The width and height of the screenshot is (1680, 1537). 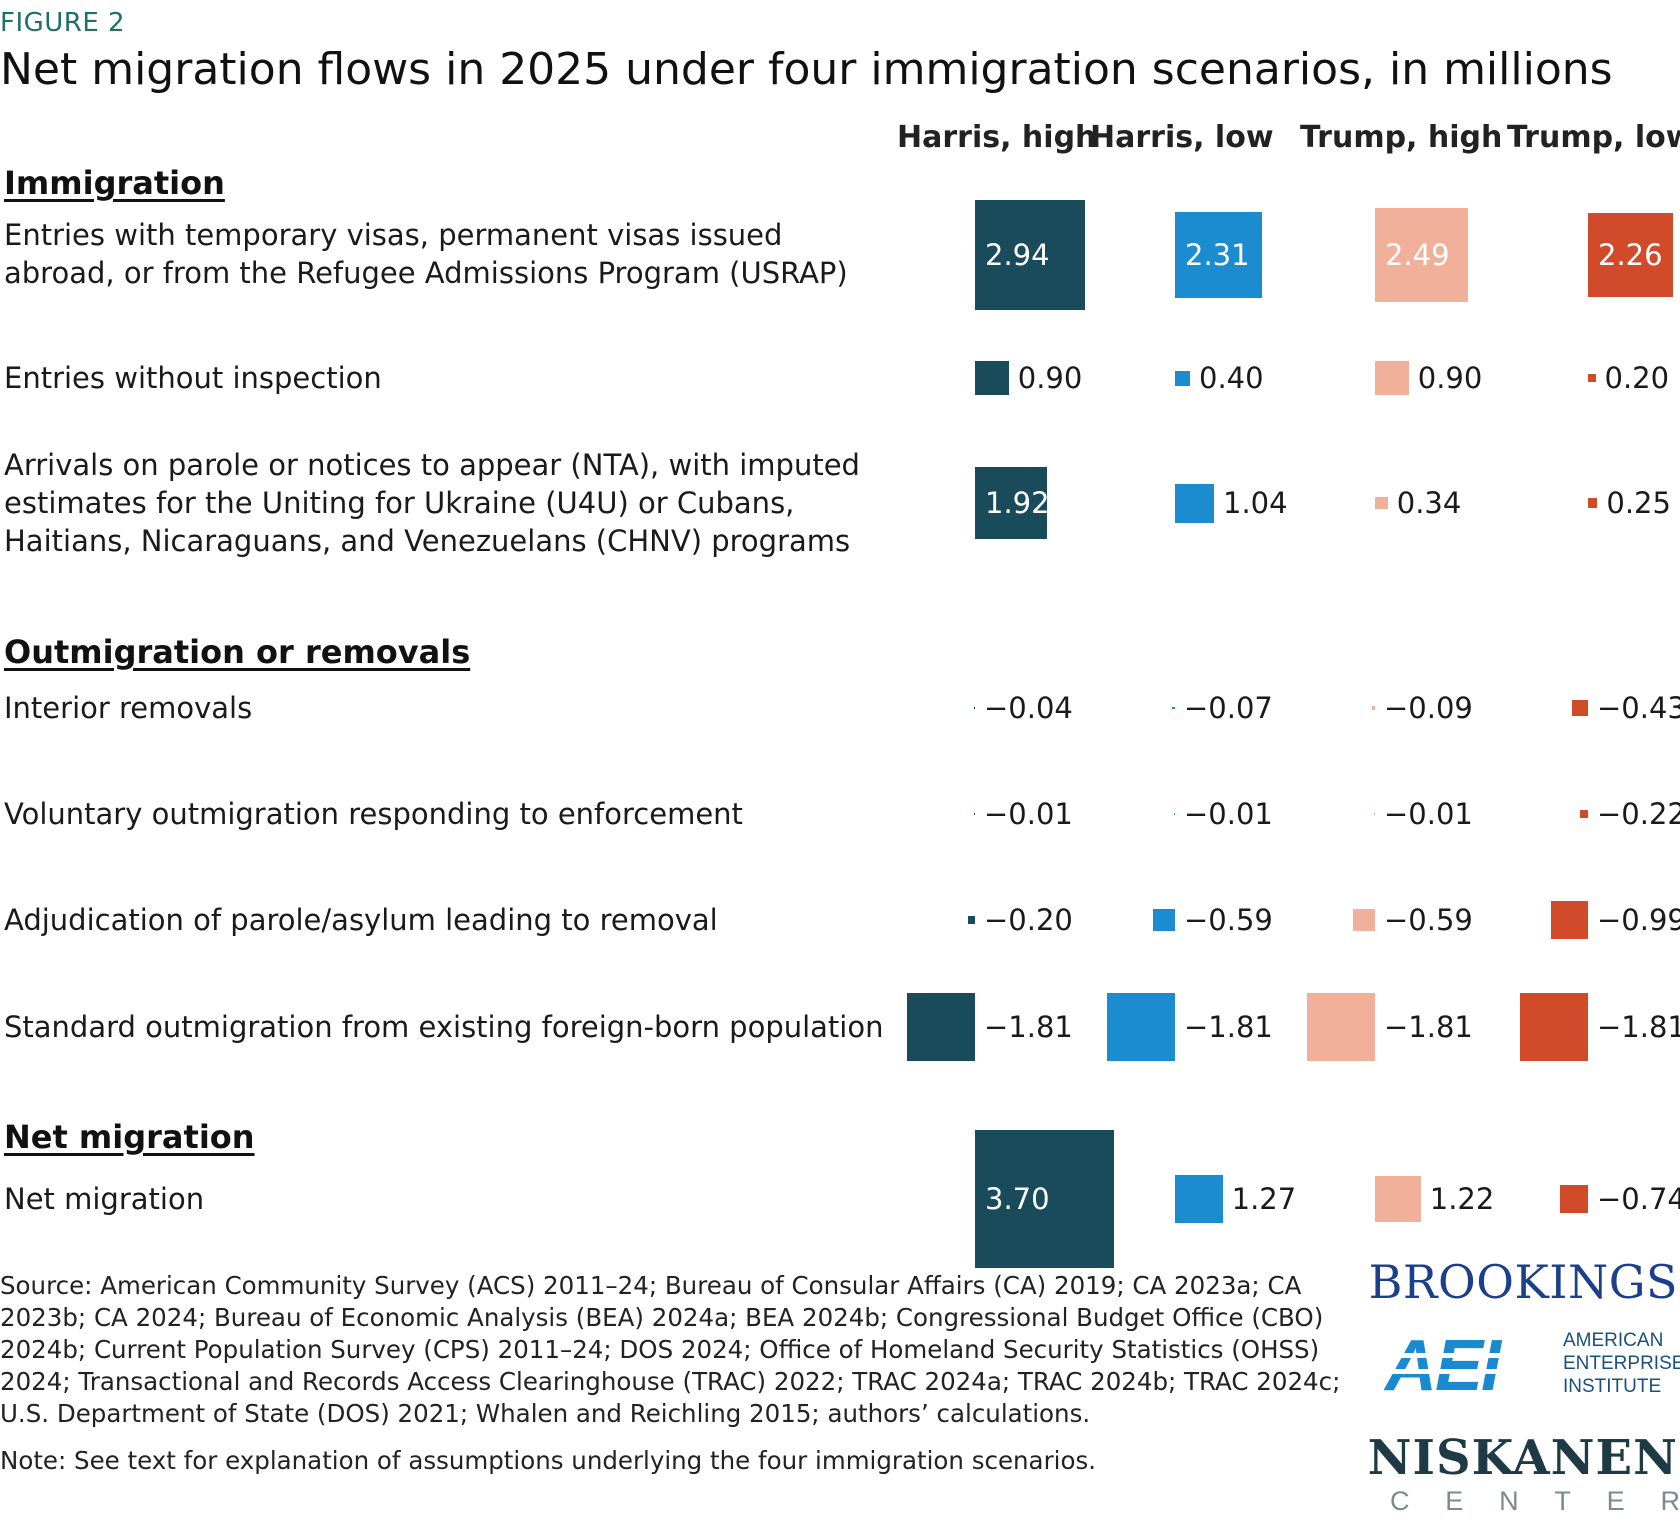 I want to click on figure-label: FIGURE 2, so click(x=63, y=23).